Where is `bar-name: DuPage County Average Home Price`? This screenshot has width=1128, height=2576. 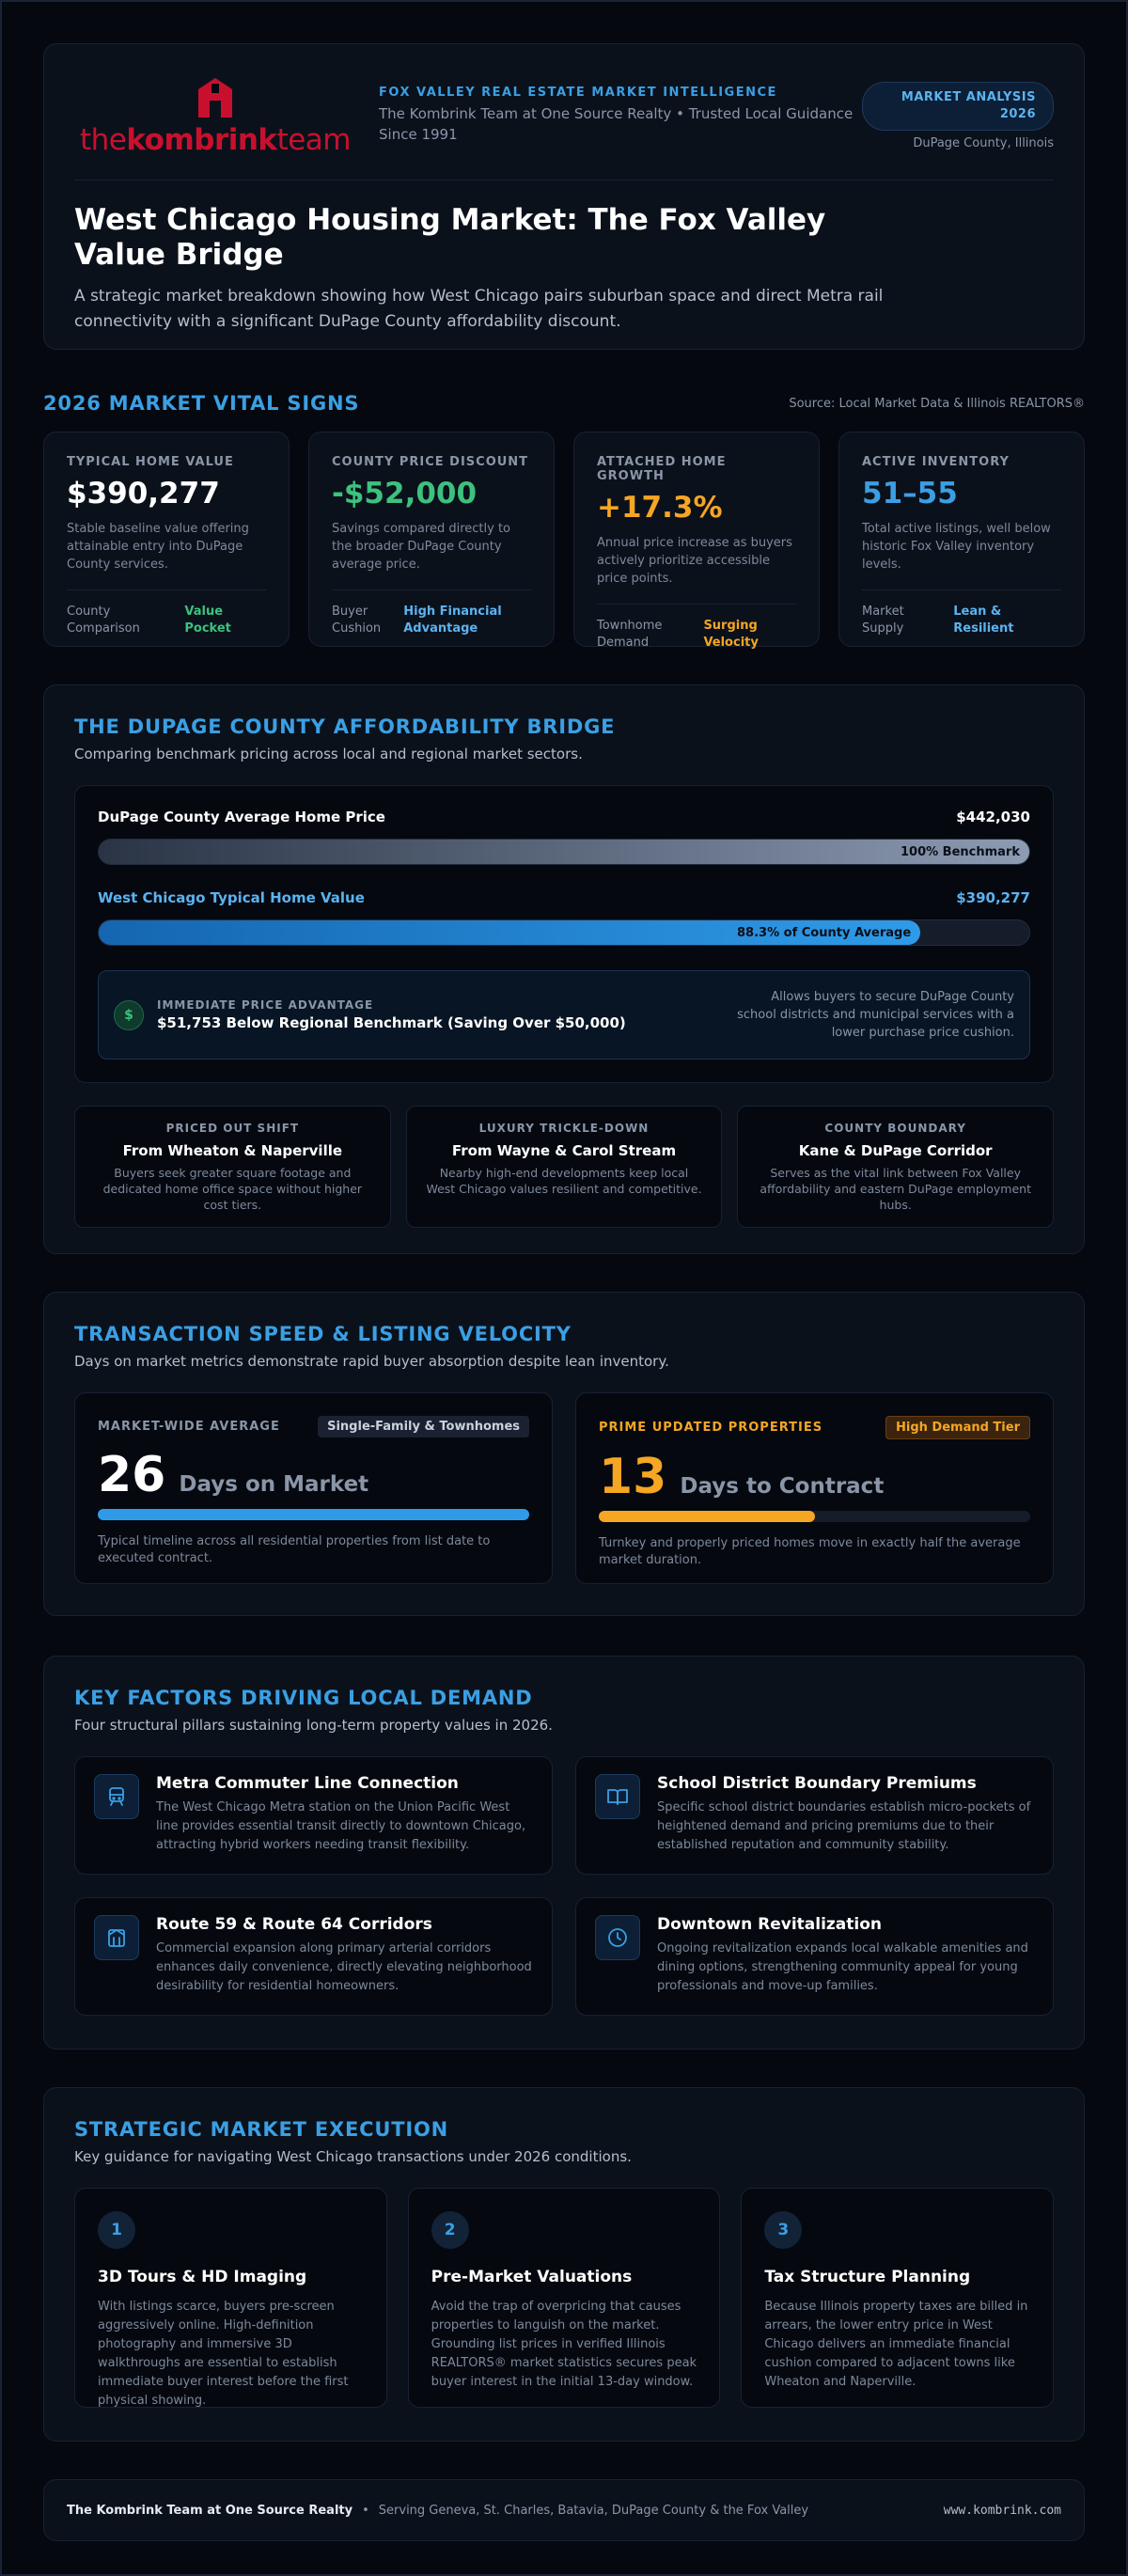 bar-name: DuPage County Average Home Price is located at coordinates (241, 817).